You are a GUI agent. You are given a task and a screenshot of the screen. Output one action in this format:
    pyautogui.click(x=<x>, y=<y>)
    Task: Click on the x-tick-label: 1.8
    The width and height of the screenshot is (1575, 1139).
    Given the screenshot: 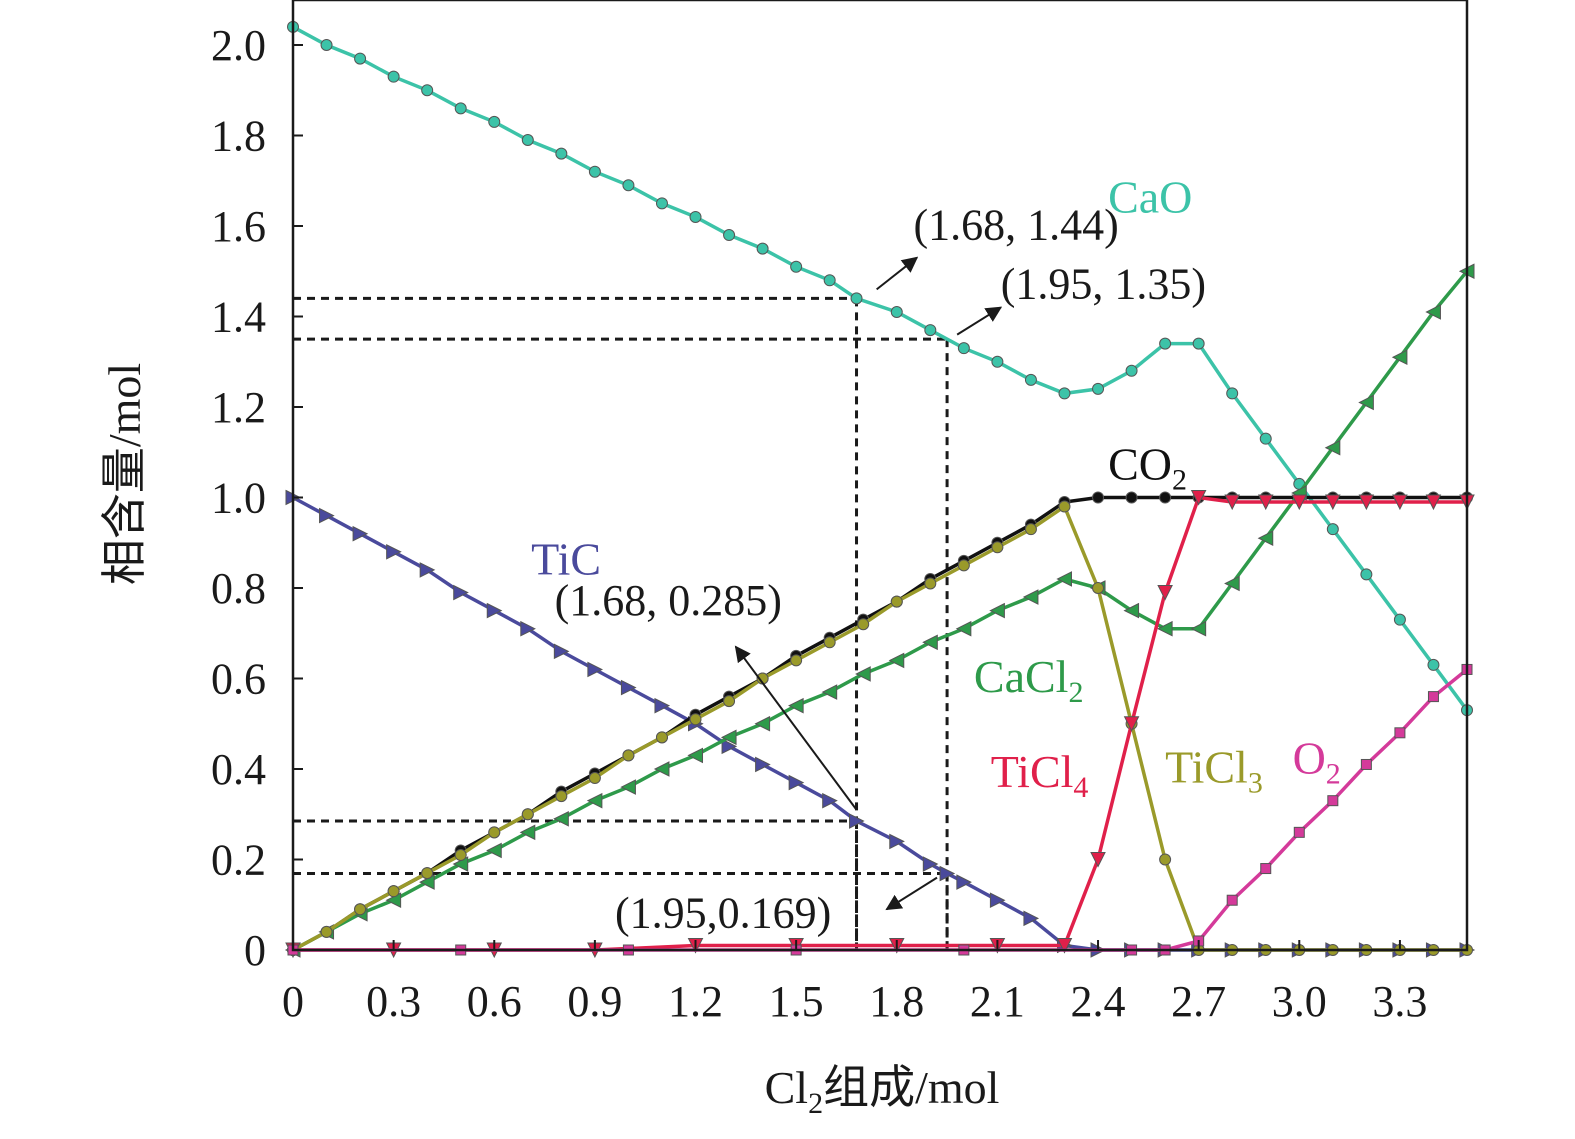 What is the action you would take?
    pyautogui.click(x=896, y=1001)
    